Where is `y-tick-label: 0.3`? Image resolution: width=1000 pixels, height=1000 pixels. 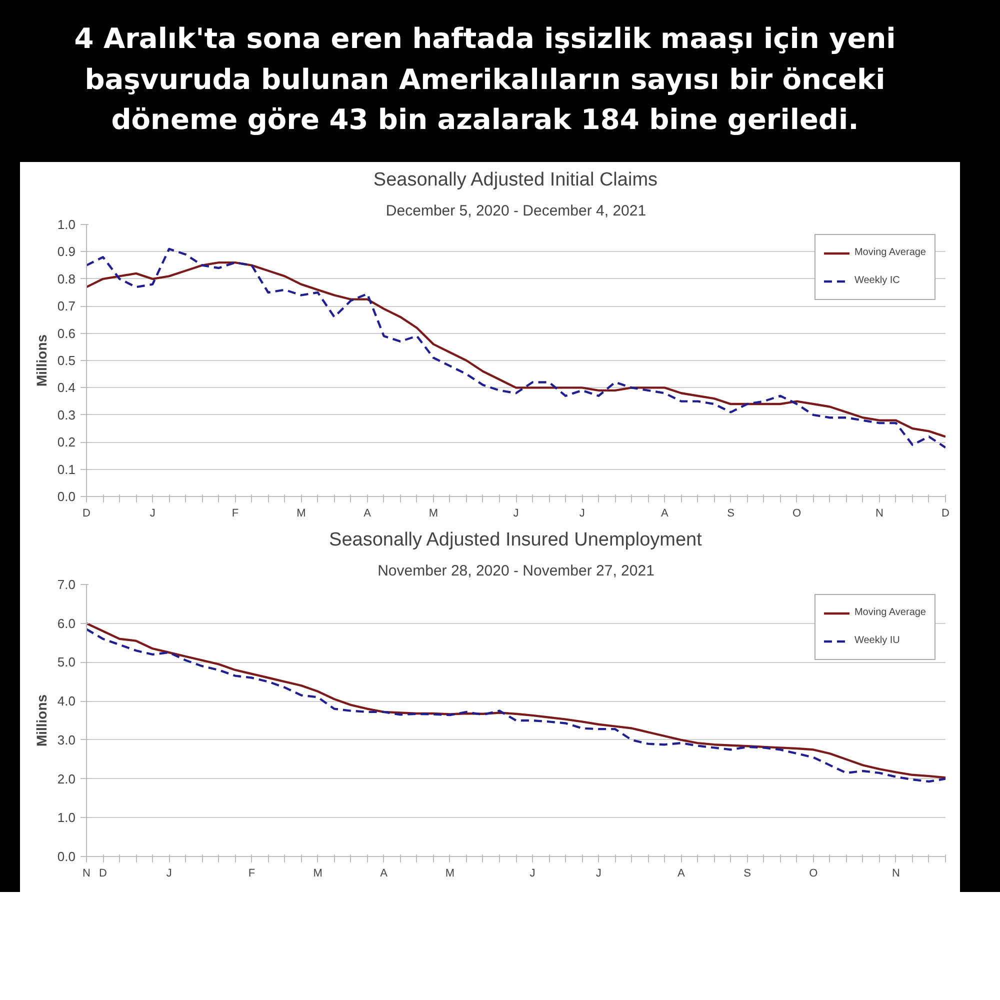
y-tick-label: 0.3 is located at coordinates (66, 414).